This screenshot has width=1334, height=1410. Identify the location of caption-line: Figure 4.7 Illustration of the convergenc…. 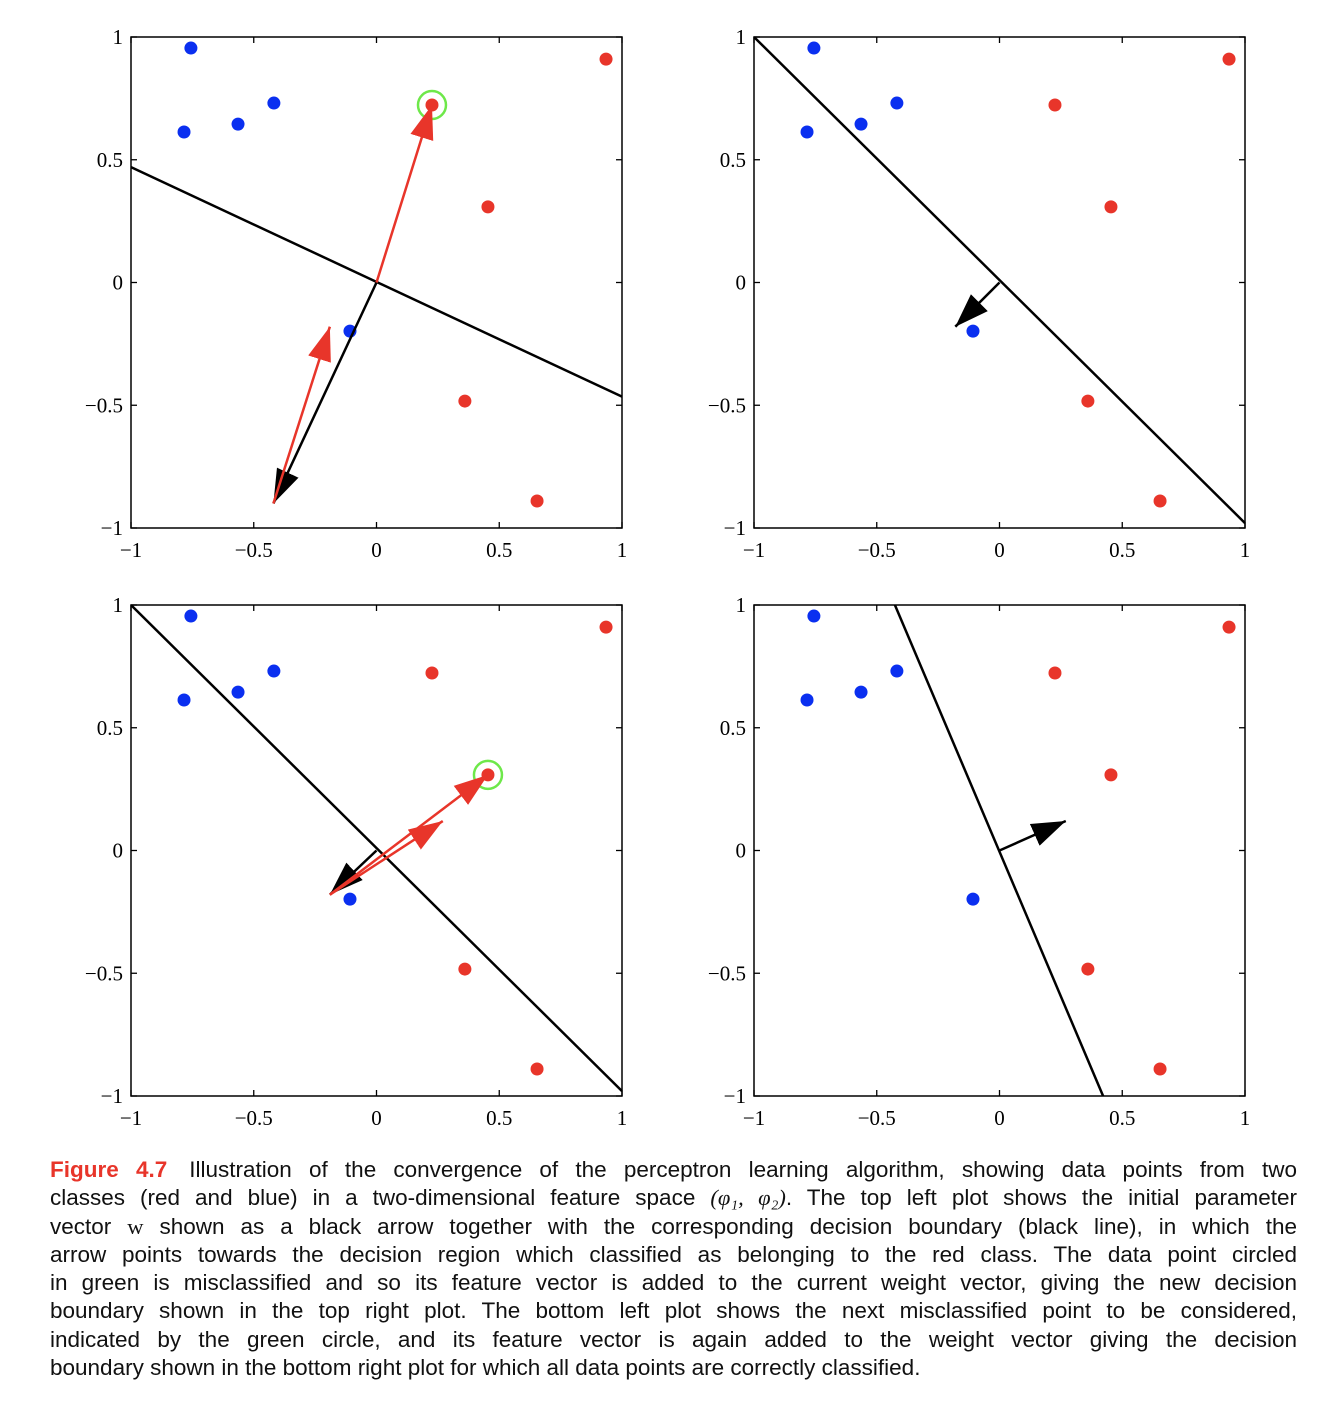
(673, 1170).